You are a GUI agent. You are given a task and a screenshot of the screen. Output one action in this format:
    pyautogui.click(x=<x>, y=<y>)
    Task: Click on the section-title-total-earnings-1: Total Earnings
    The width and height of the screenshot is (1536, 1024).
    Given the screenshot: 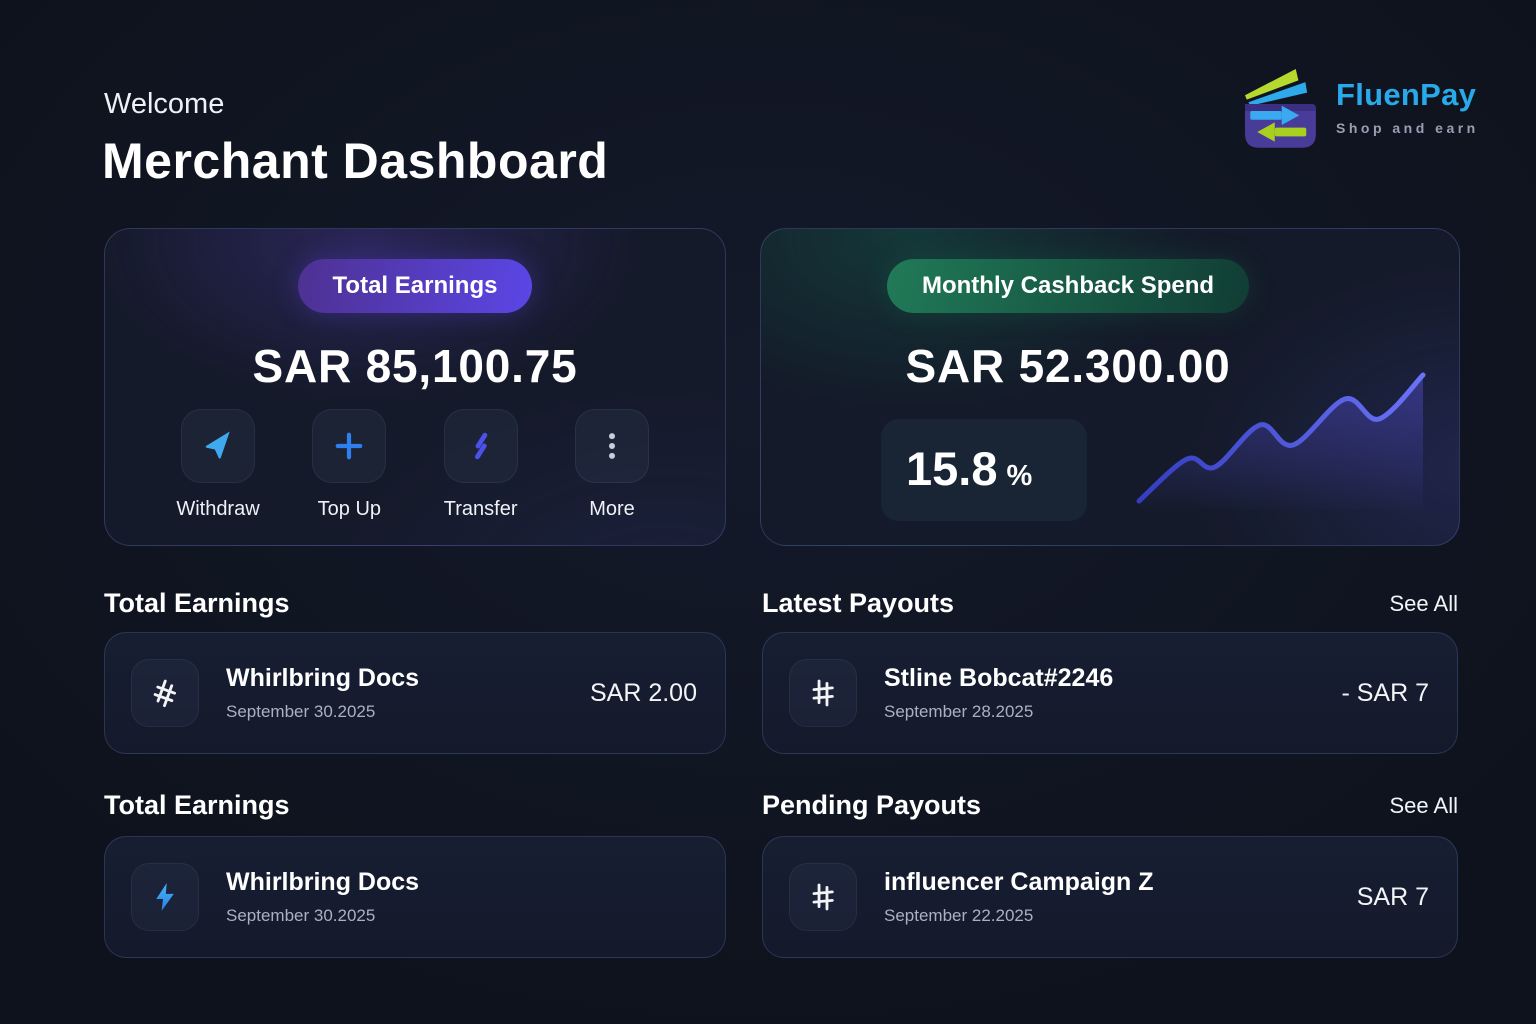 What is the action you would take?
    pyautogui.click(x=197, y=603)
    